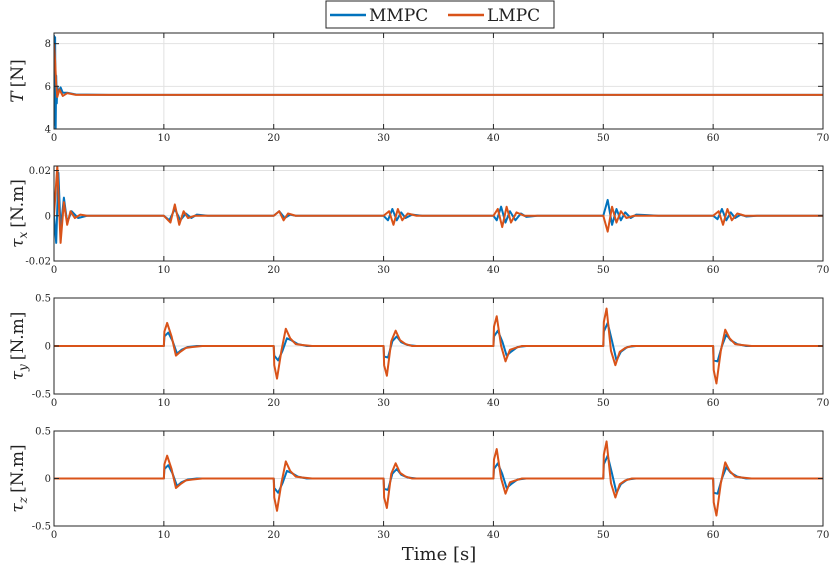 This screenshot has height=567, width=830. Describe the element at coordinates (38, 262) in the screenshot. I see `y-tick-label: -0.02` at that location.